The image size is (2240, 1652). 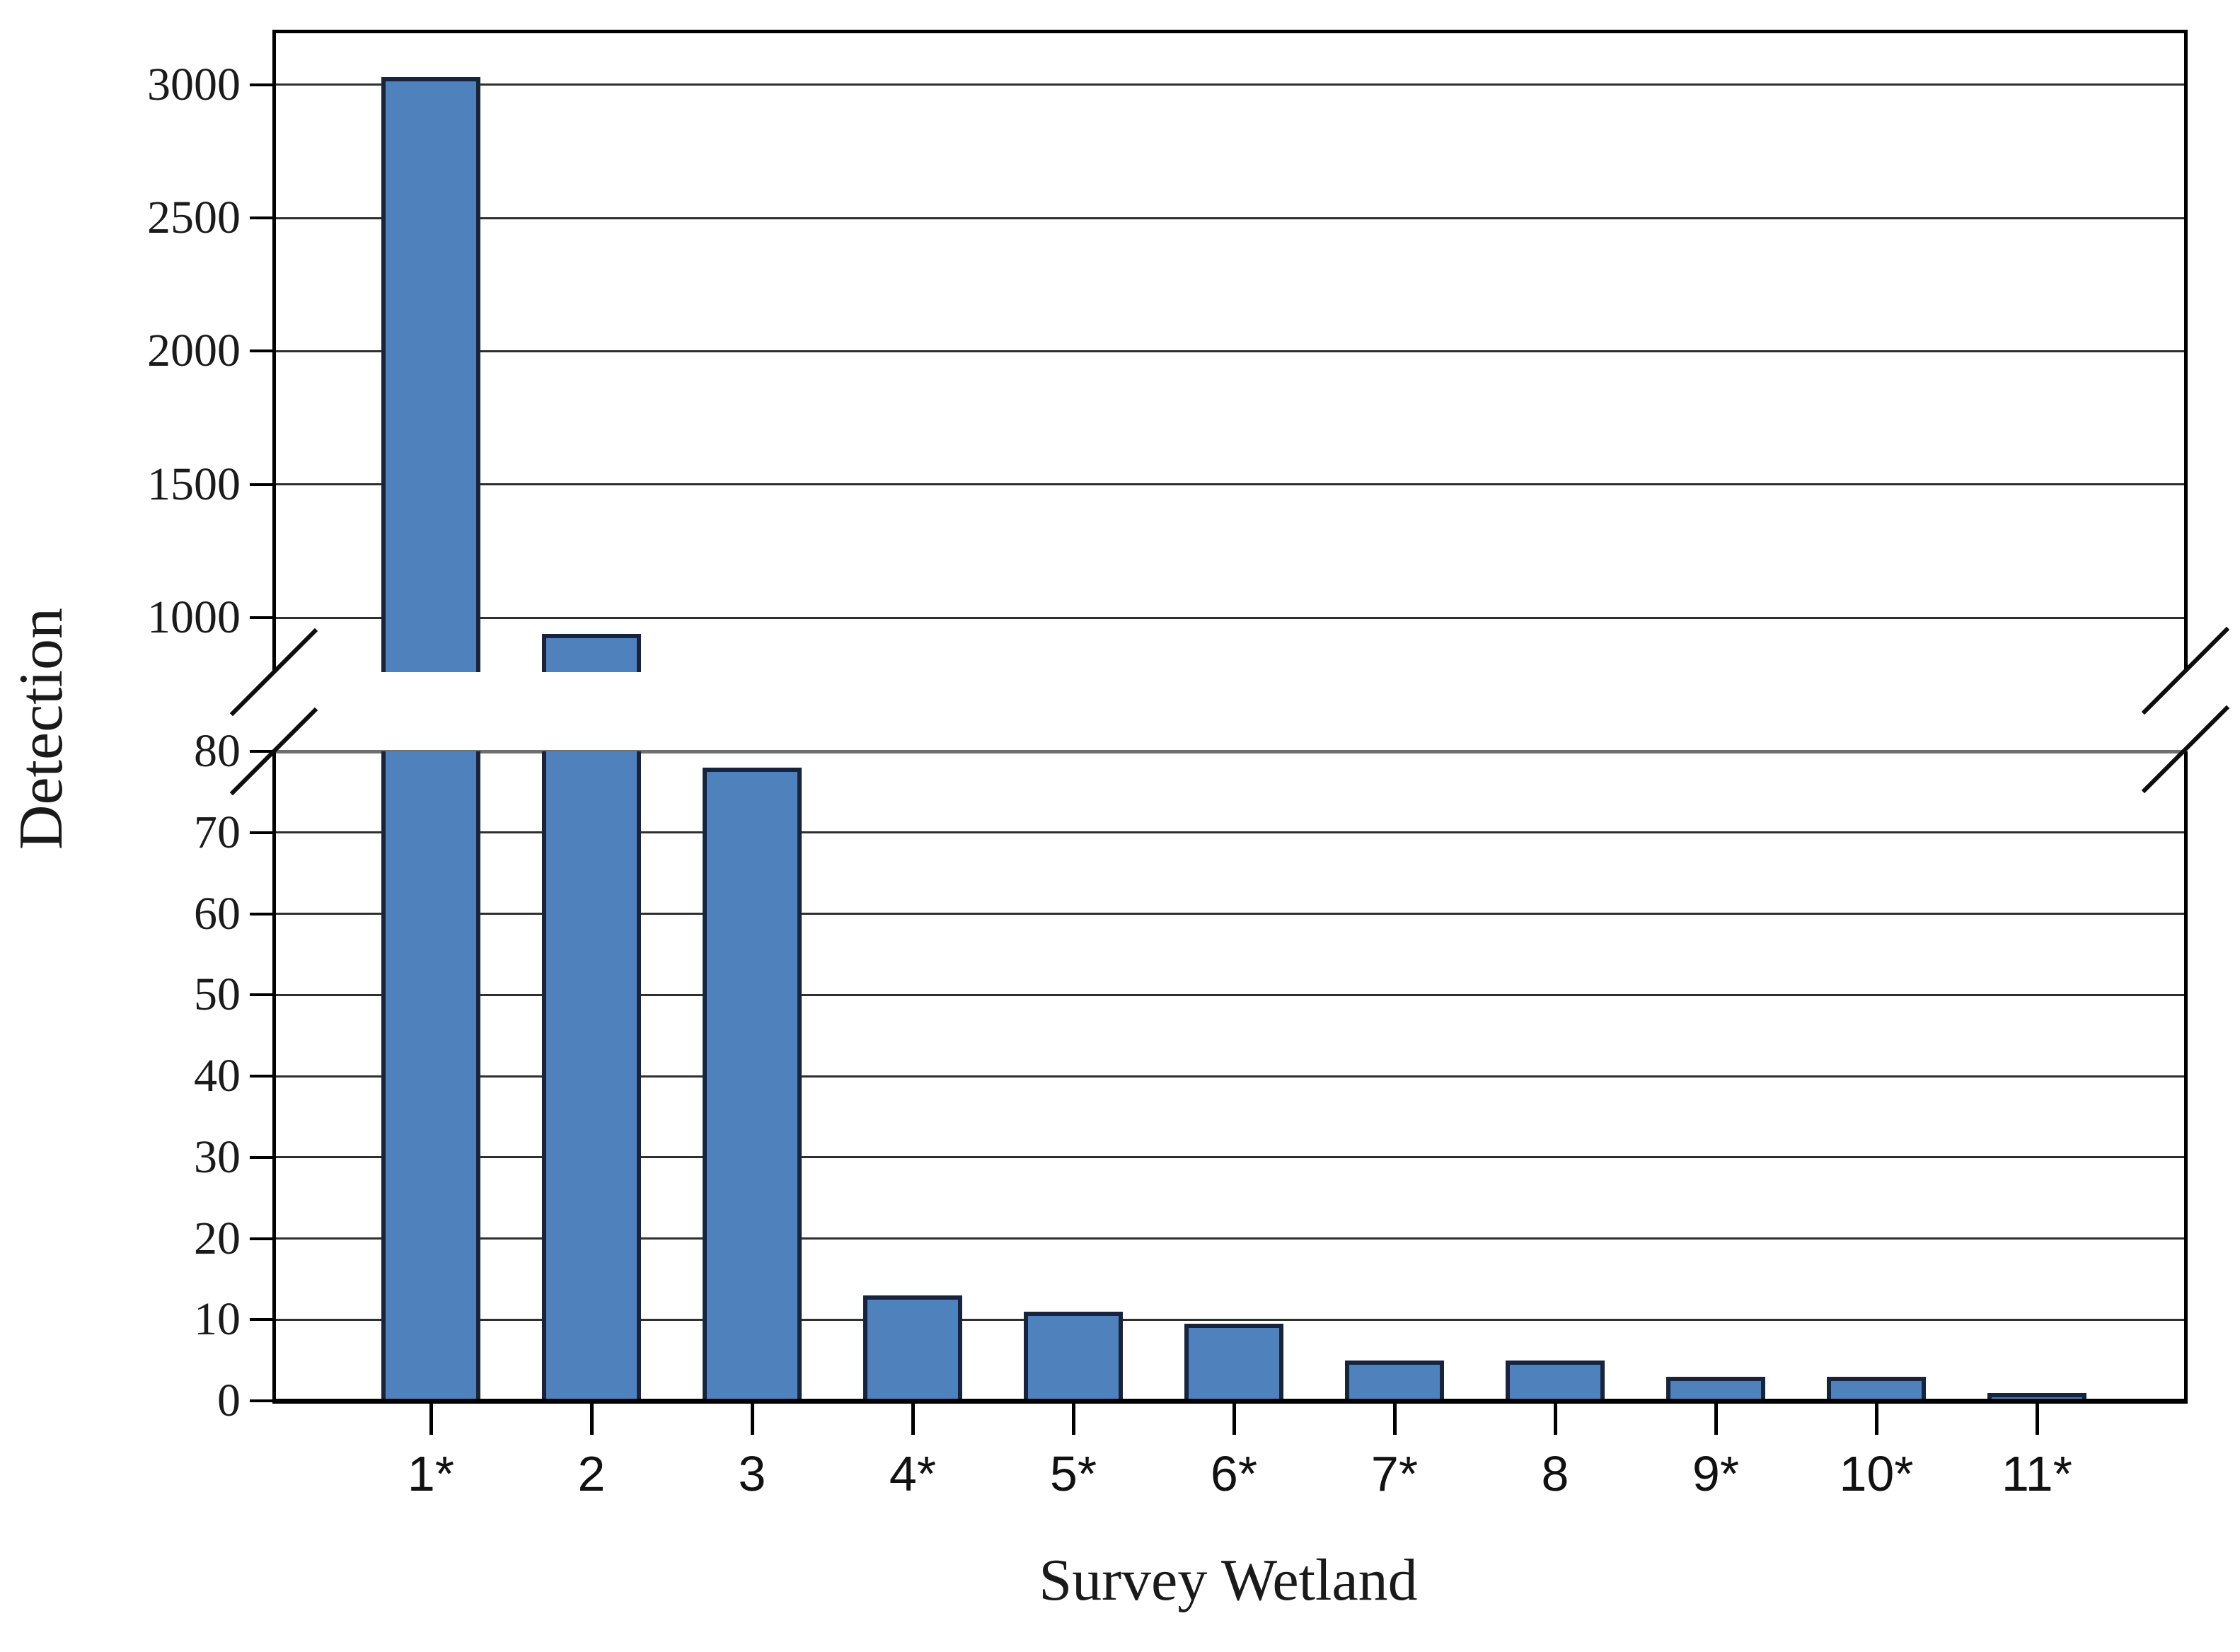 I want to click on x-tick-label: 8, so click(x=1555, y=1474).